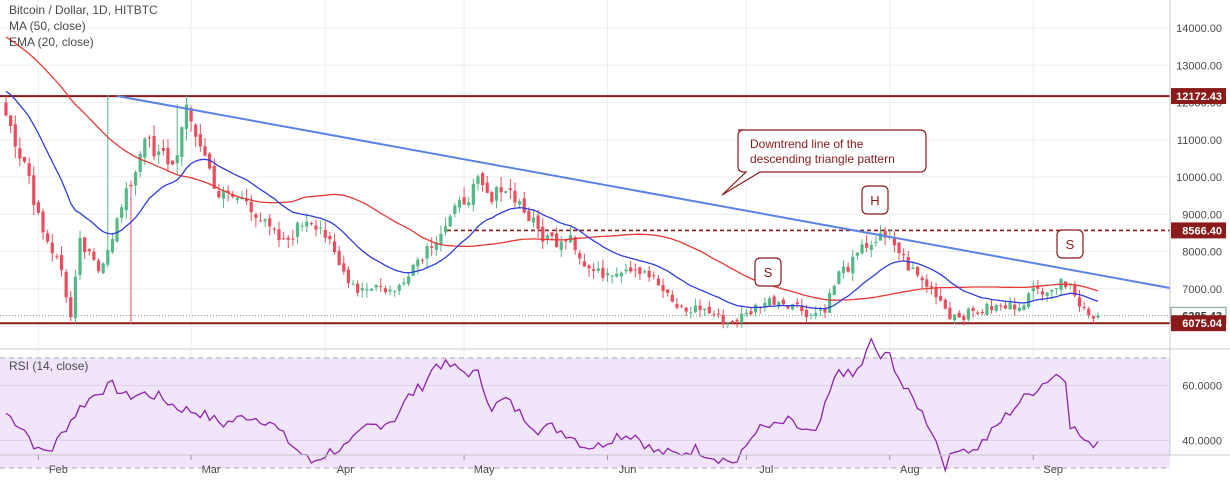 This screenshot has height=483, width=1230. Describe the element at coordinates (1199, 29) in the screenshot. I see `price-tick-label: 14000.00` at that location.